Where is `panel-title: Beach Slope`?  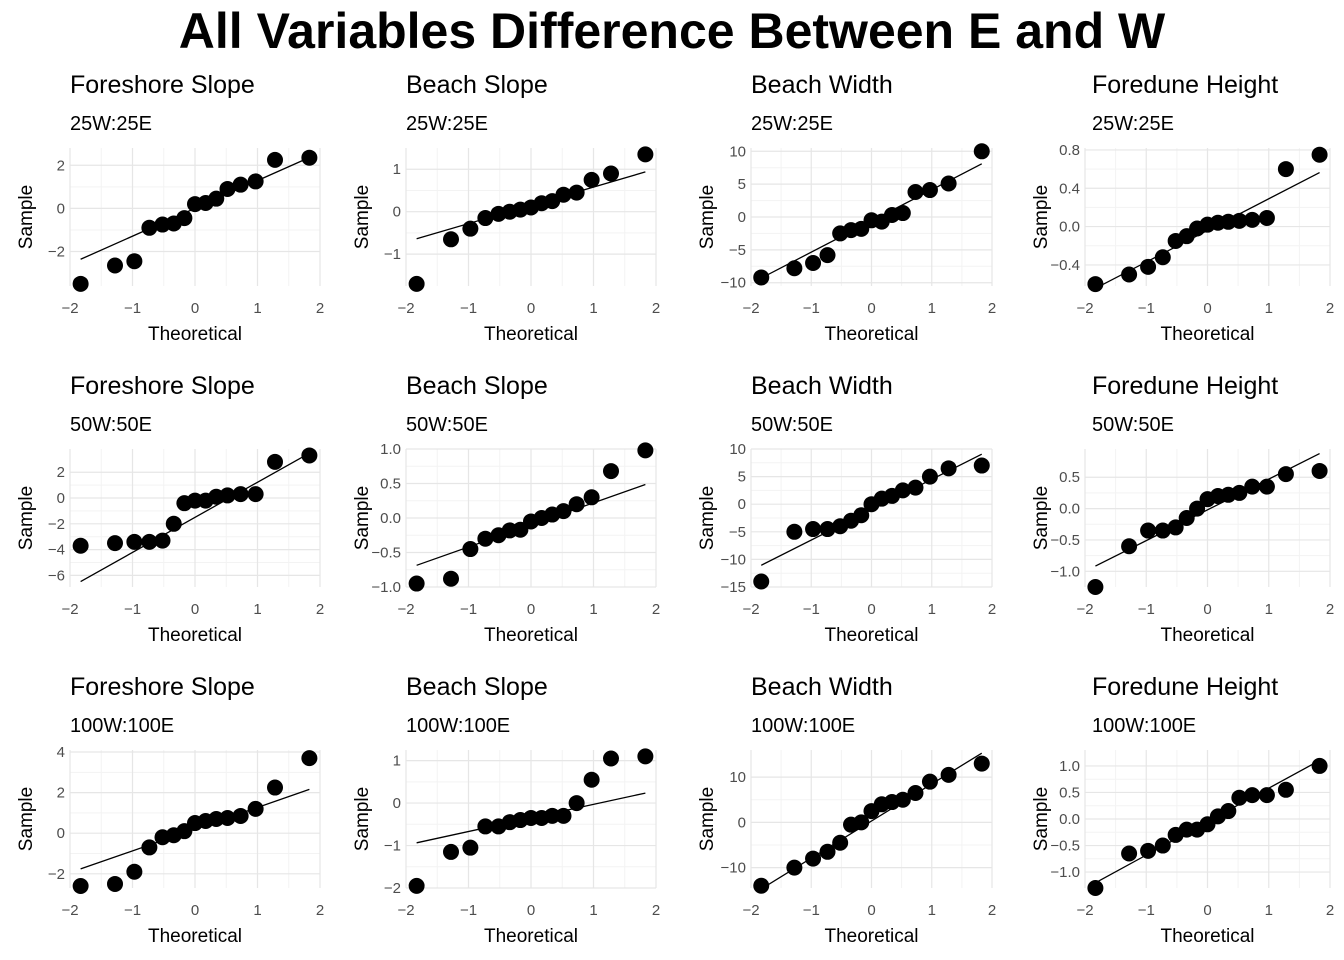 panel-title: Beach Slope is located at coordinates (477, 85).